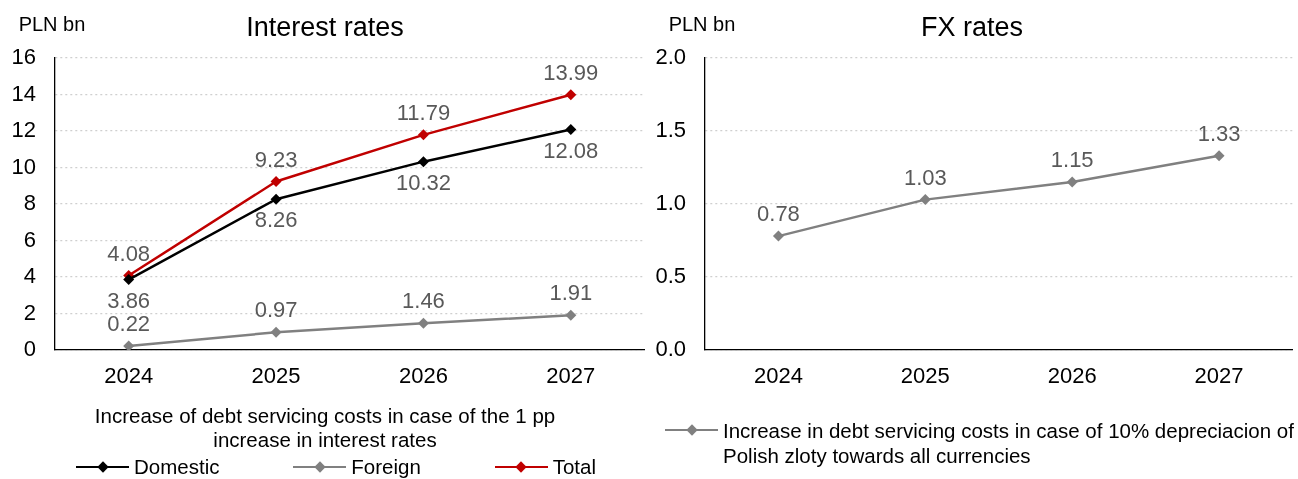 This screenshot has width=1298, height=479. Describe the element at coordinates (574, 467) in the screenshot. I see `legend-label: Total` at that location.